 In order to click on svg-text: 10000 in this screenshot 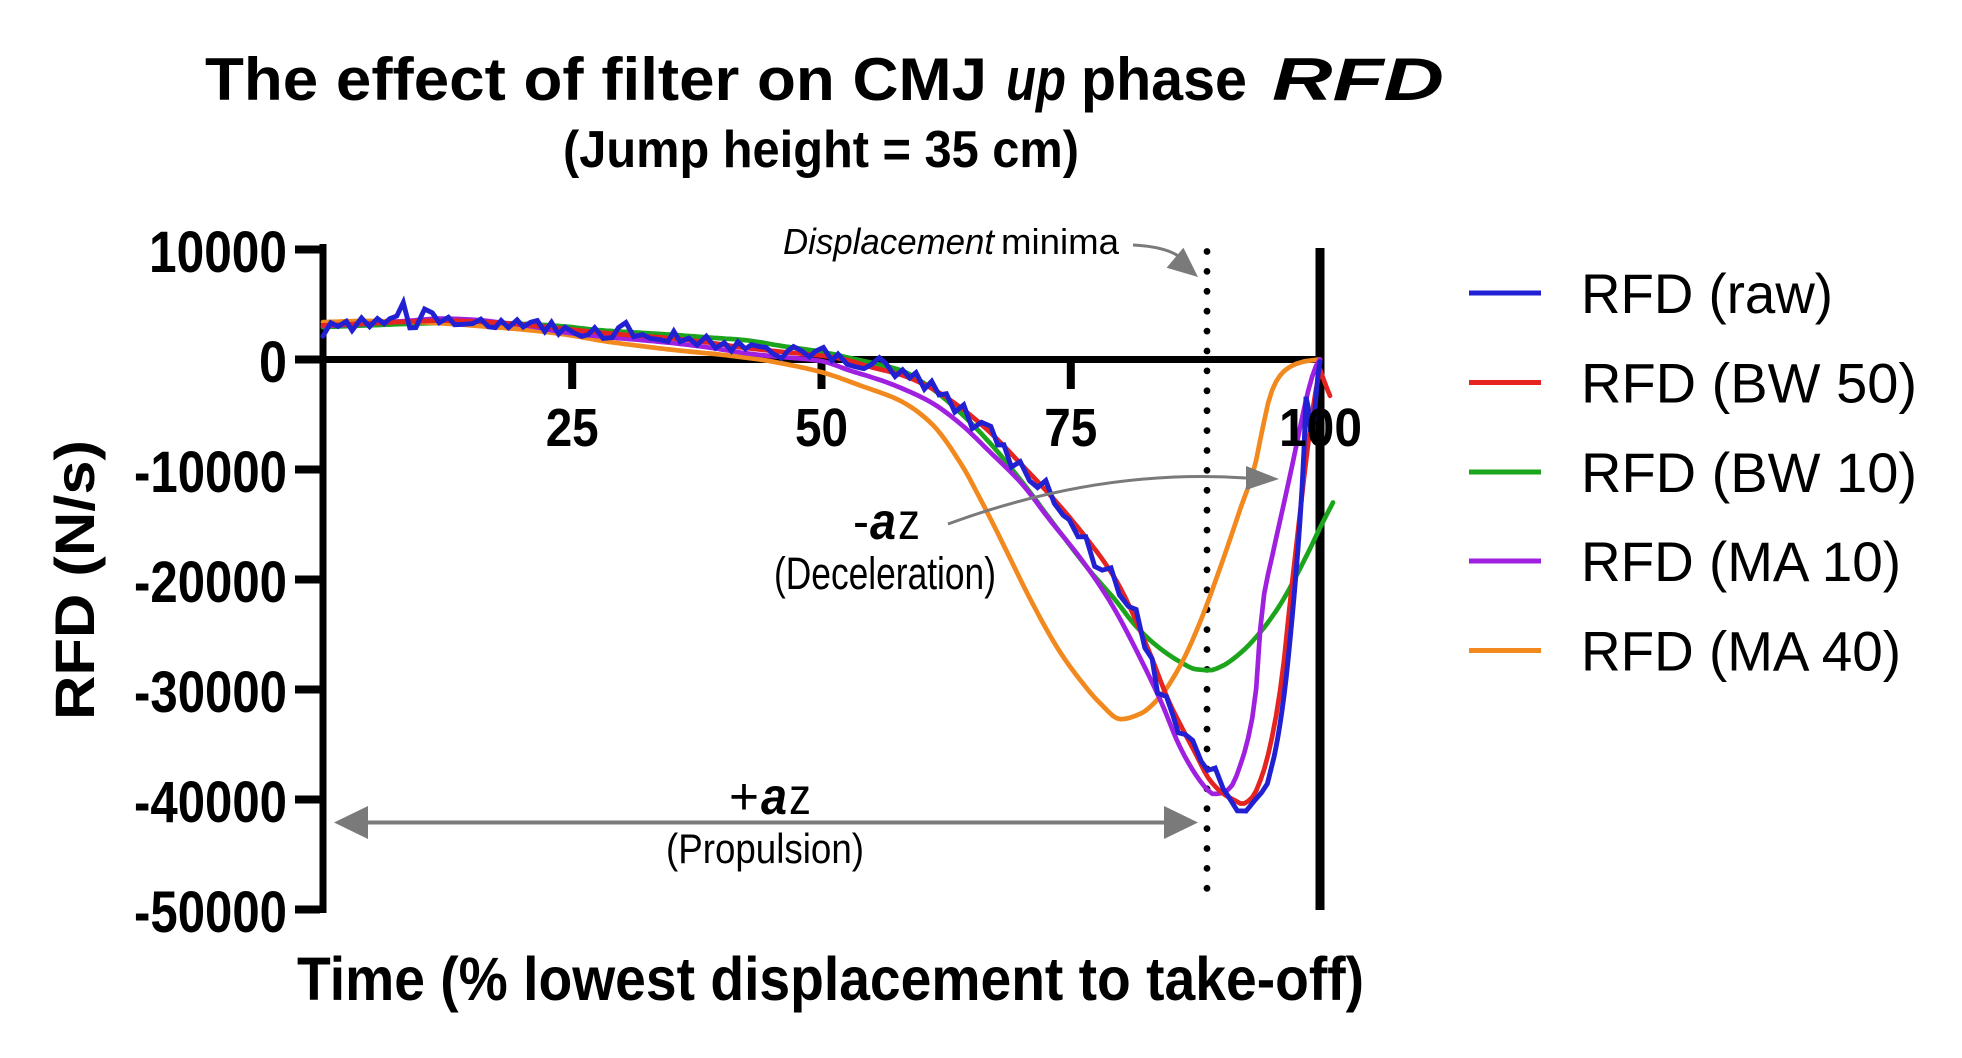, I will do `click(218, 252)`.